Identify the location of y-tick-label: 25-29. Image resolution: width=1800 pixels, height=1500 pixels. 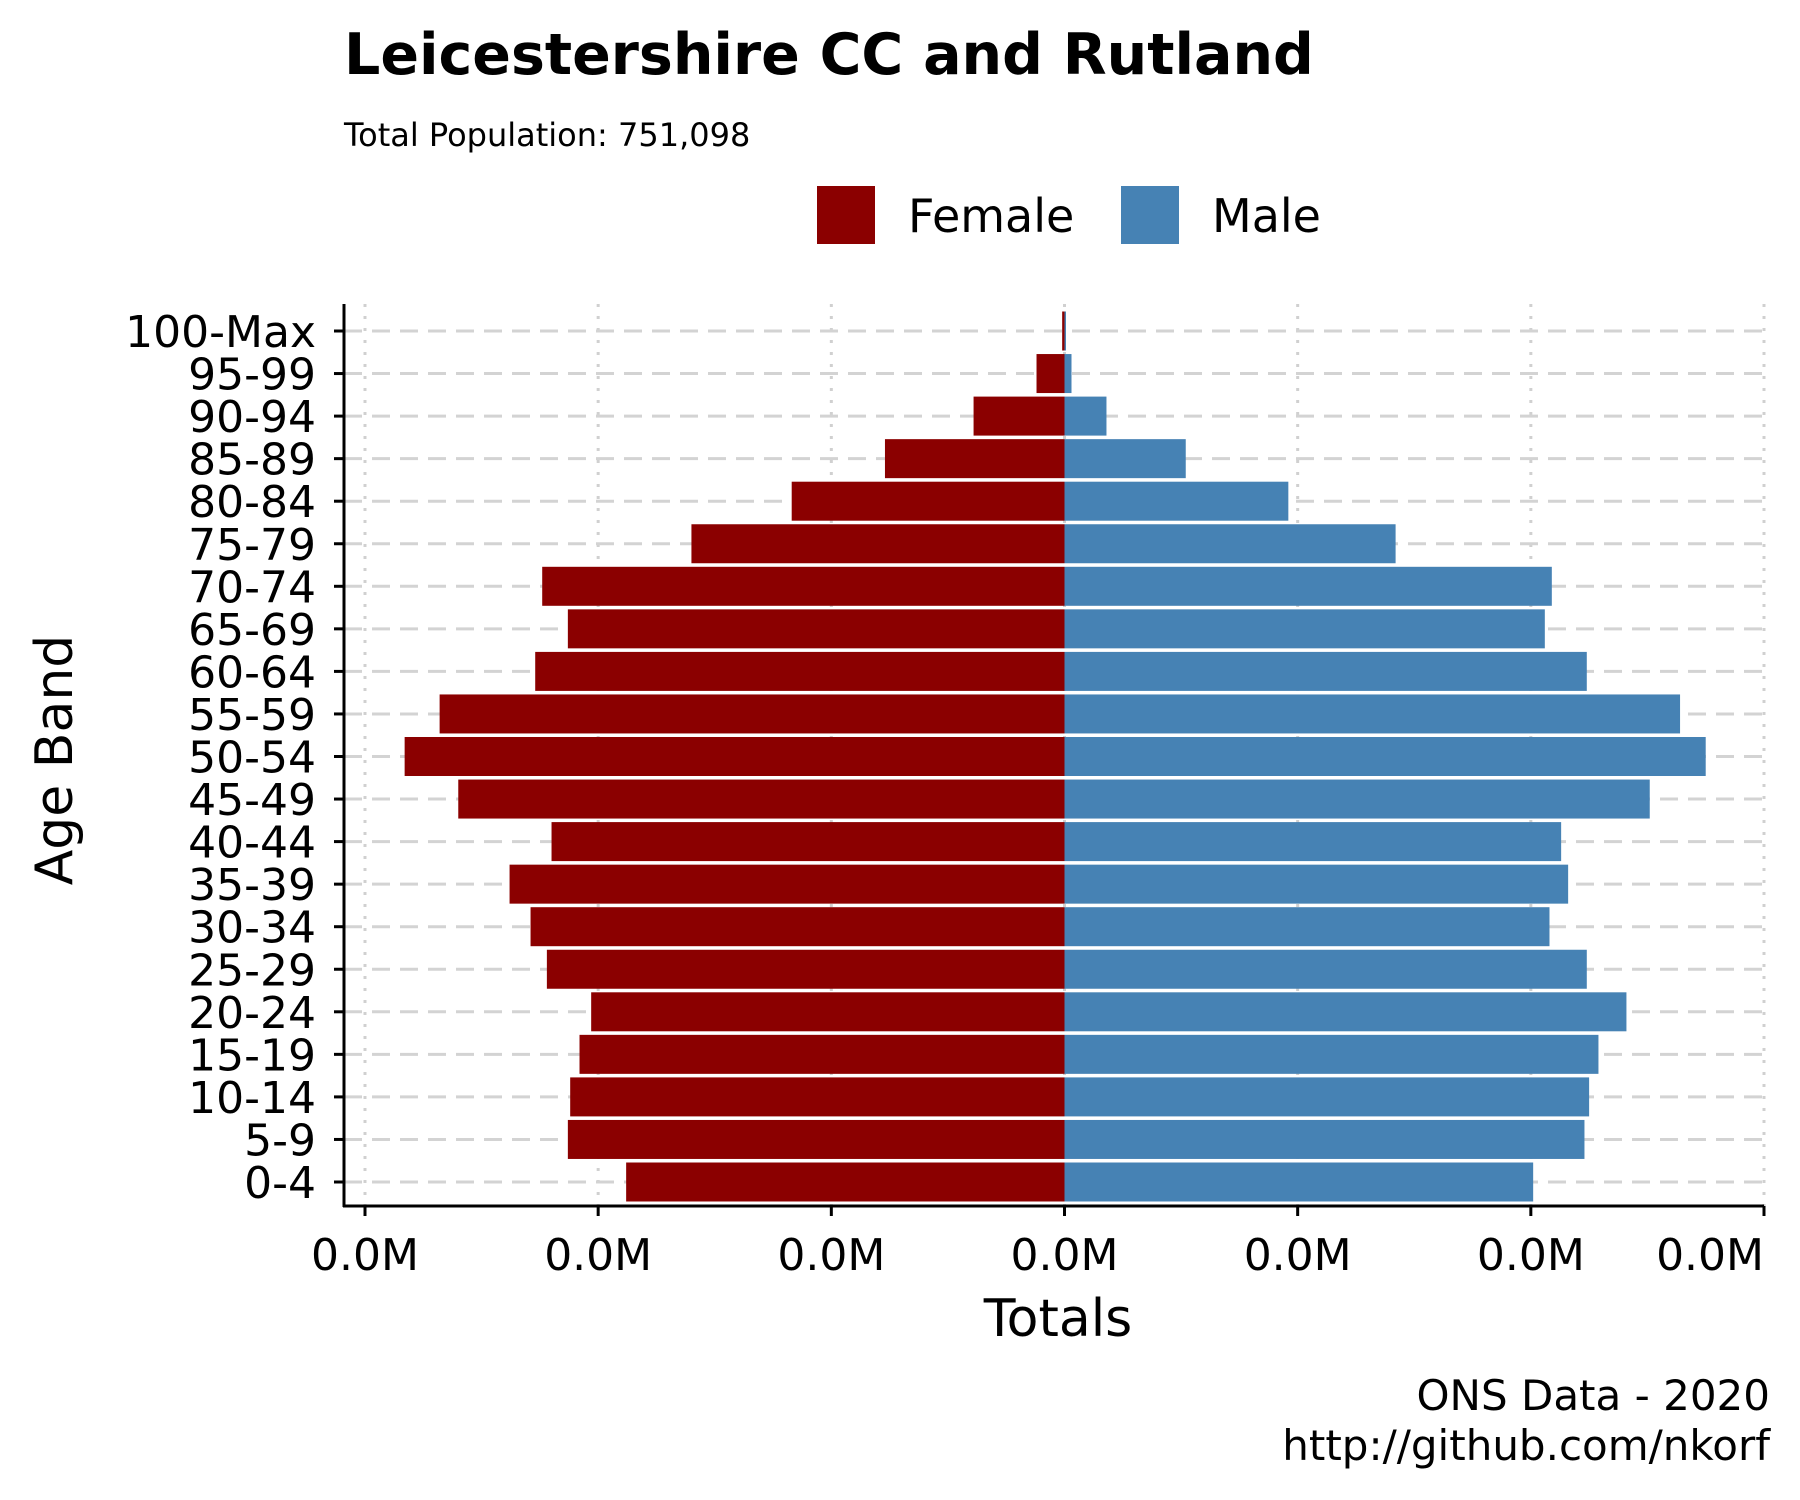
(252, 970).